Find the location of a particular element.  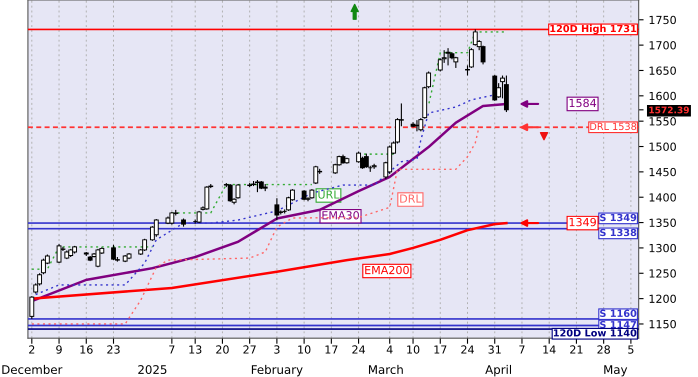

annotation: 1349 is located at coordinates (583, 222).